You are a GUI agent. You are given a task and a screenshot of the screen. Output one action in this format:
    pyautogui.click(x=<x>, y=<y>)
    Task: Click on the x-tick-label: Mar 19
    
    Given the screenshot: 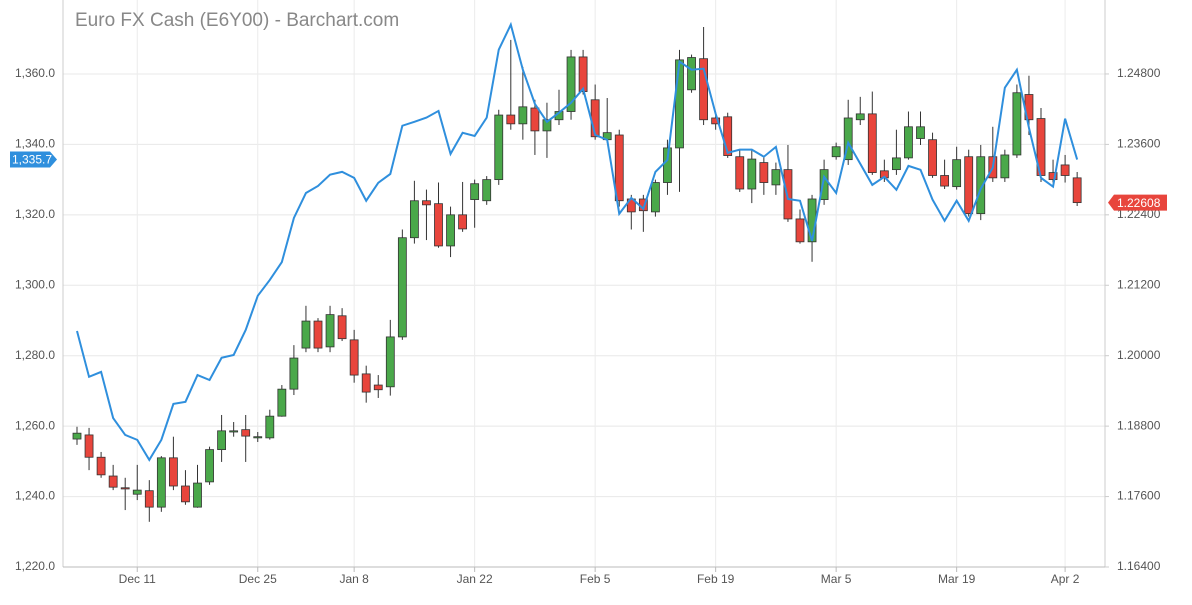 What is the action you would take?
    pyautogui.click(x=957, y=579)
    